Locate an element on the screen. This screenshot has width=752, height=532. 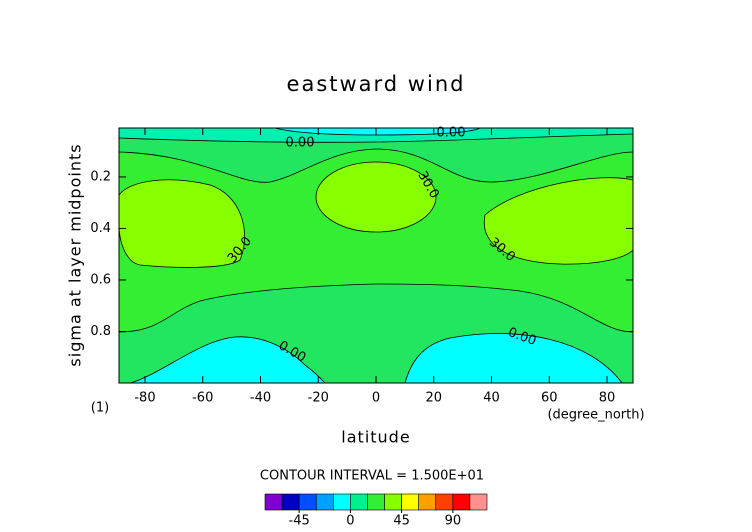
contour-interval: CONTOUR INTERVAL = 1.500E+01 is located at coordinates (372, 476).